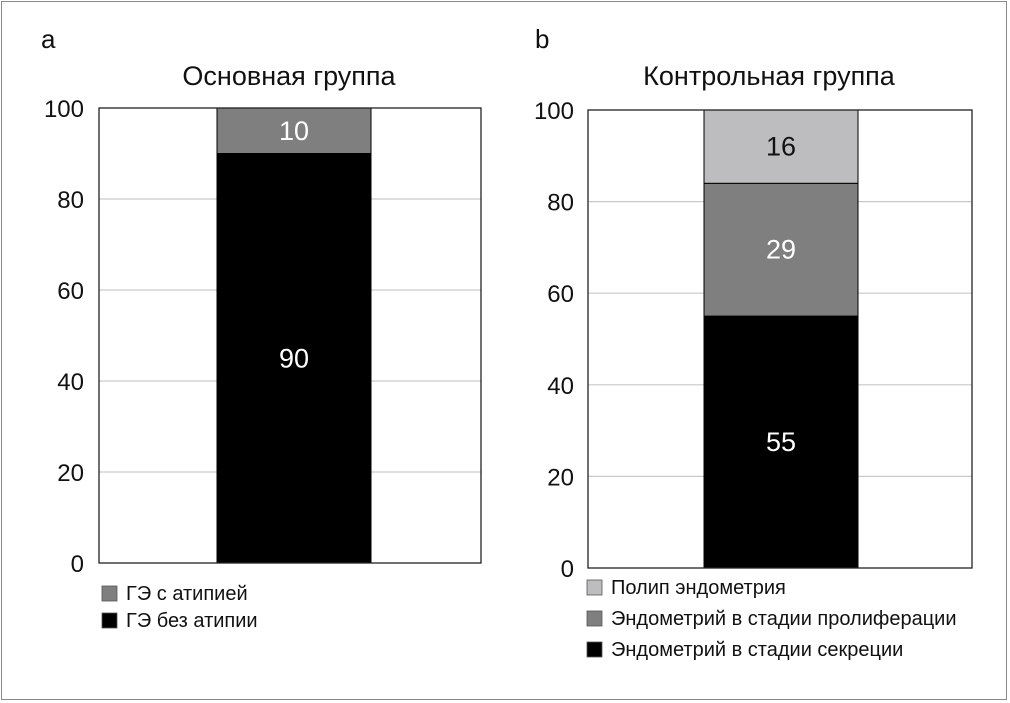 The image size is (1010, 703). What do you see at coordinates (192, 621) in the screenshot?
I see `legend-label: ГЭ без атипии` at bounding box center [192, 621].